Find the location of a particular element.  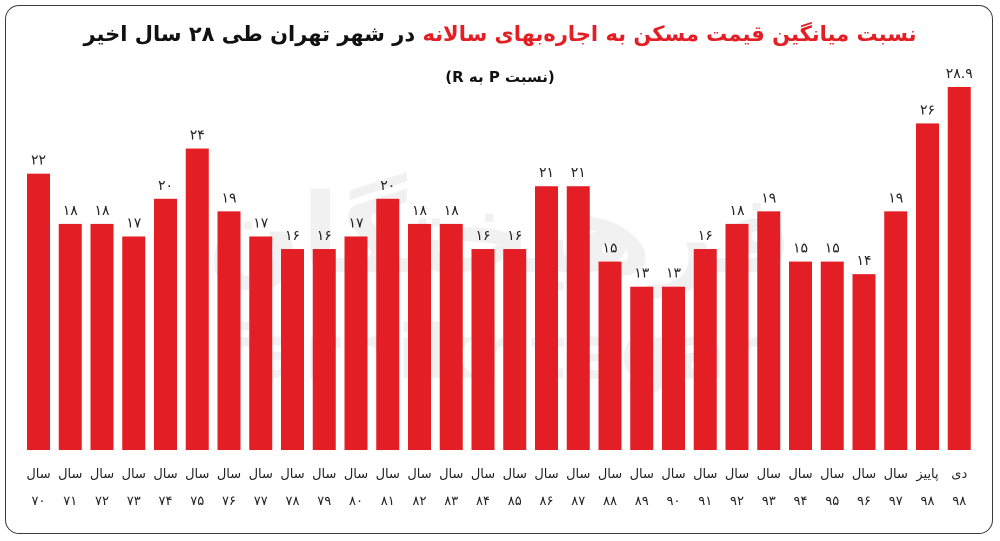

category-year-20: ۹۰ is located at coordinates (674, 501).